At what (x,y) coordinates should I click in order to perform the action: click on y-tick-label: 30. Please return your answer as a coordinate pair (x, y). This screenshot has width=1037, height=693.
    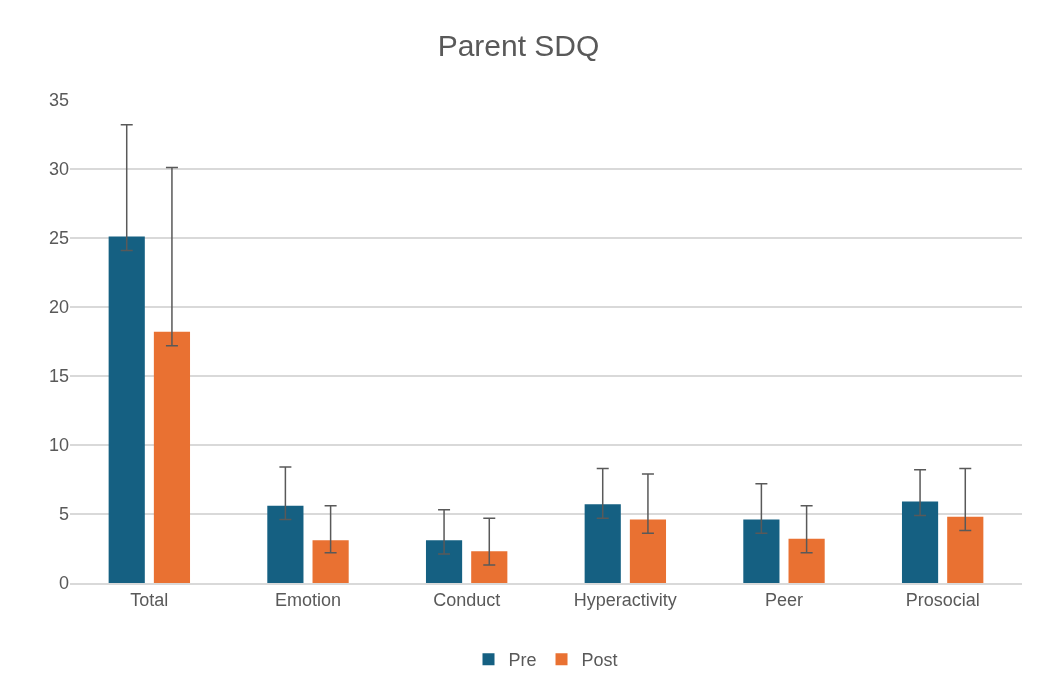
    Looking at the image, I should click on (58, 169).